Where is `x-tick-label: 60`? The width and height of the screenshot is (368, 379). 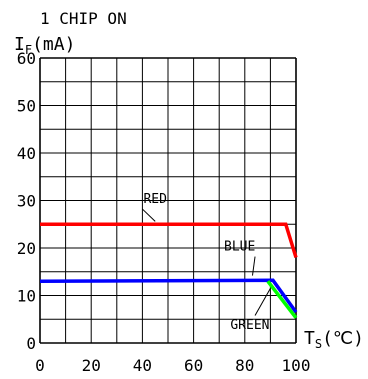 x-tick-label: 60 is located at coordinates (193, 365).